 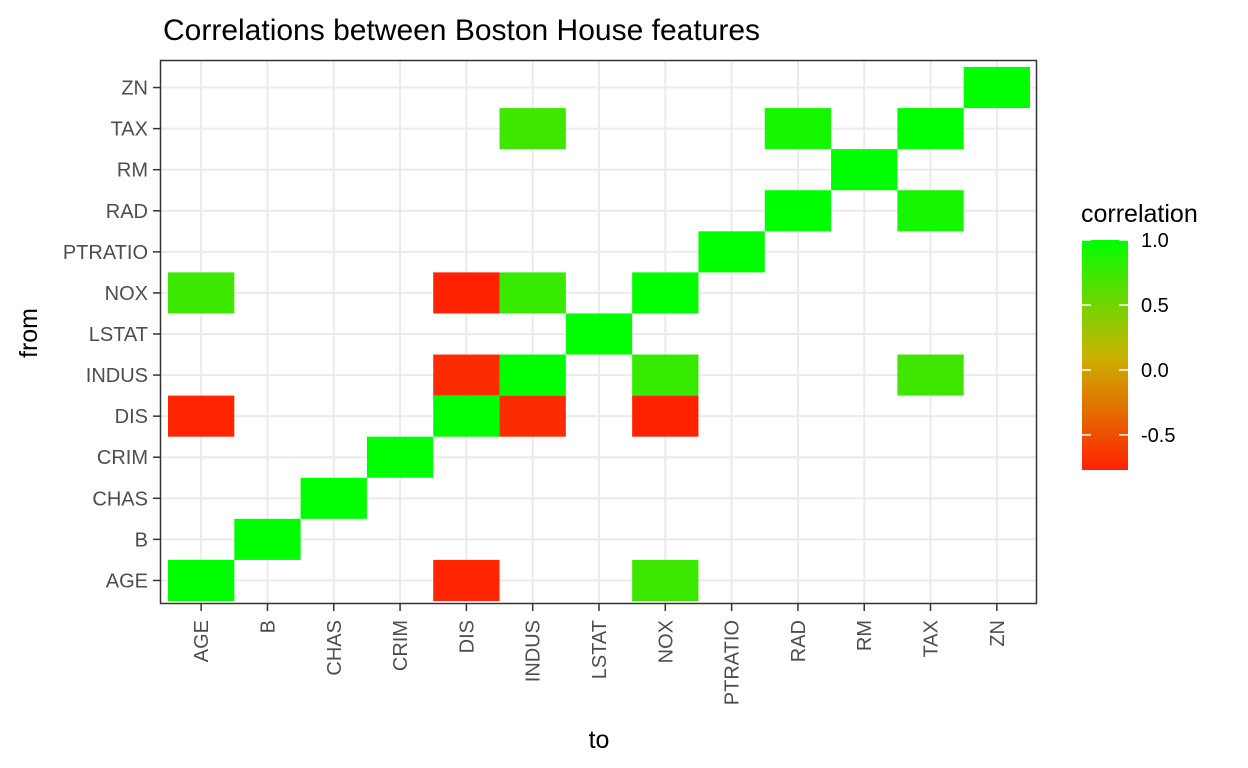 I want to click on legend-ticks: 1.0 0.5 0.0 -0.5, so click(x=1128, y=338).